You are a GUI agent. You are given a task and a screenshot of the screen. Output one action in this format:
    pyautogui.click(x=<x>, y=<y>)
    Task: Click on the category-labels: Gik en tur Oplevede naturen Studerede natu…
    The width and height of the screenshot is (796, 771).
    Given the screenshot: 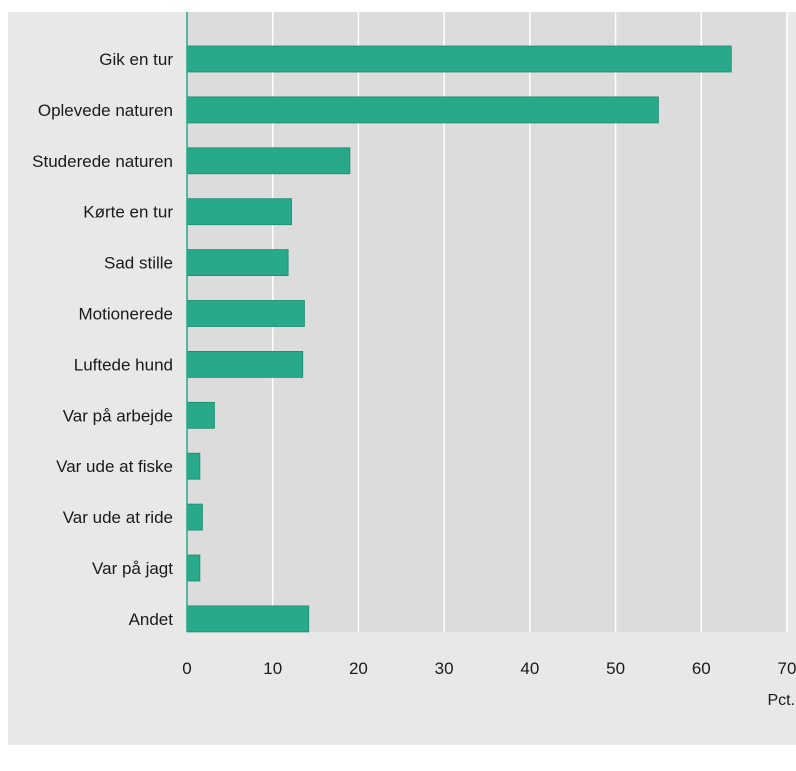 What is the action you would take?
    pyautogui.click(x=102, y=339)
    